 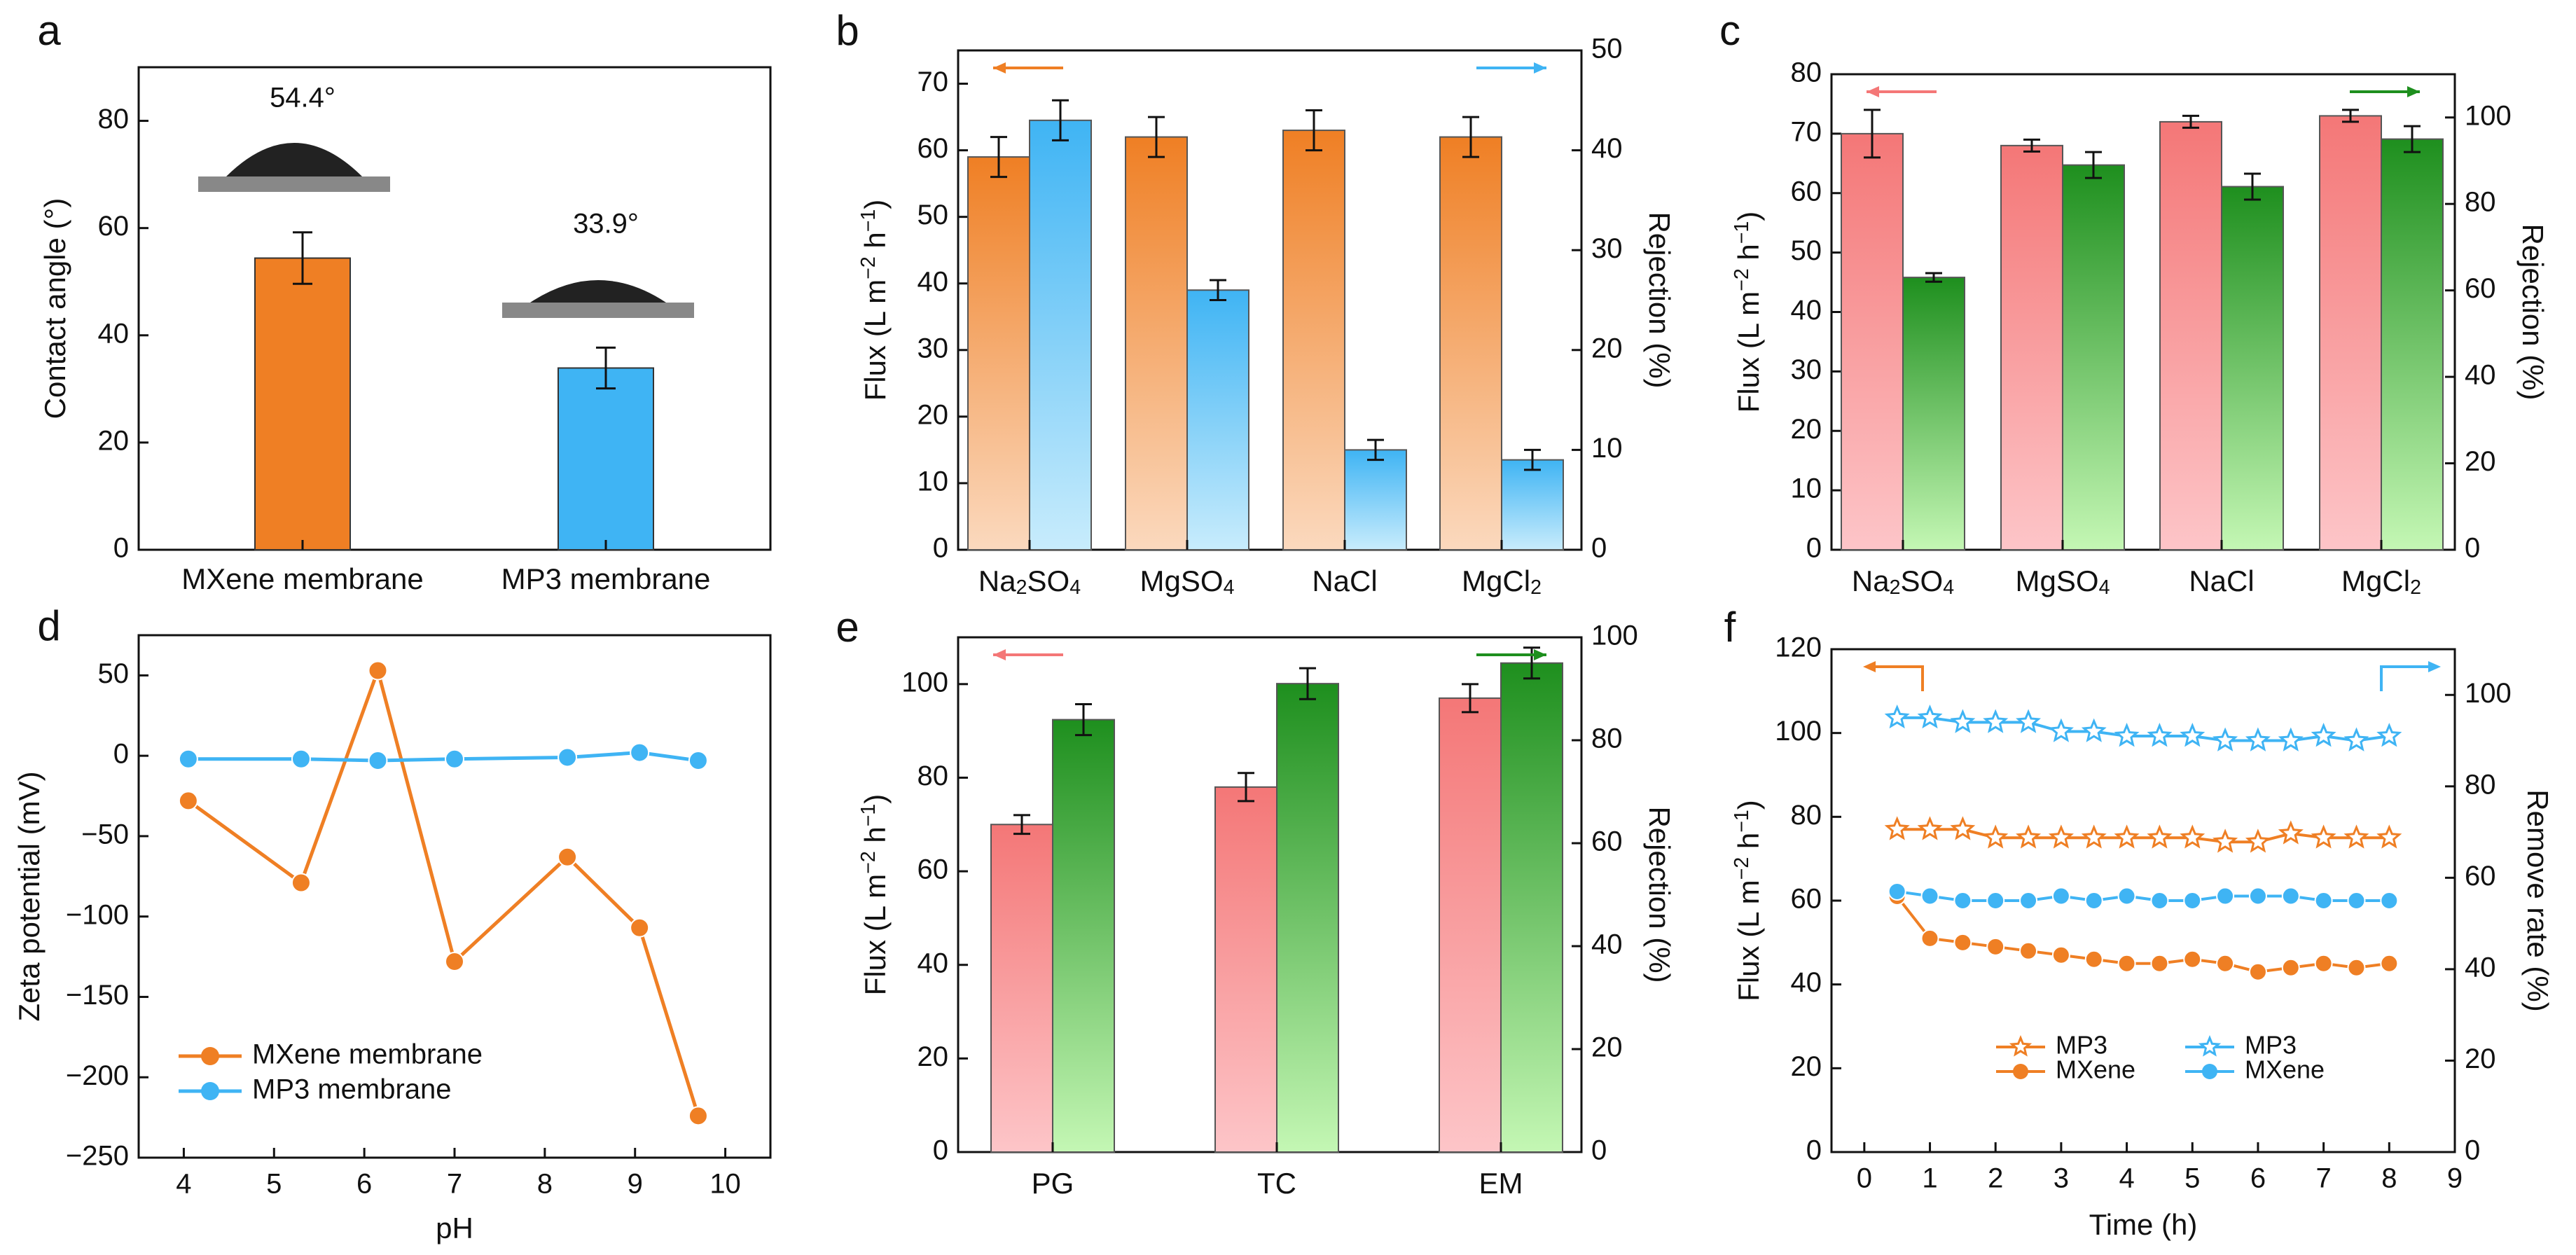 What do you see at coordinates (2481, 877) in the screenshot?
I see `panel-f-ytick2-label: 60` at bounding box center [2481, 877].